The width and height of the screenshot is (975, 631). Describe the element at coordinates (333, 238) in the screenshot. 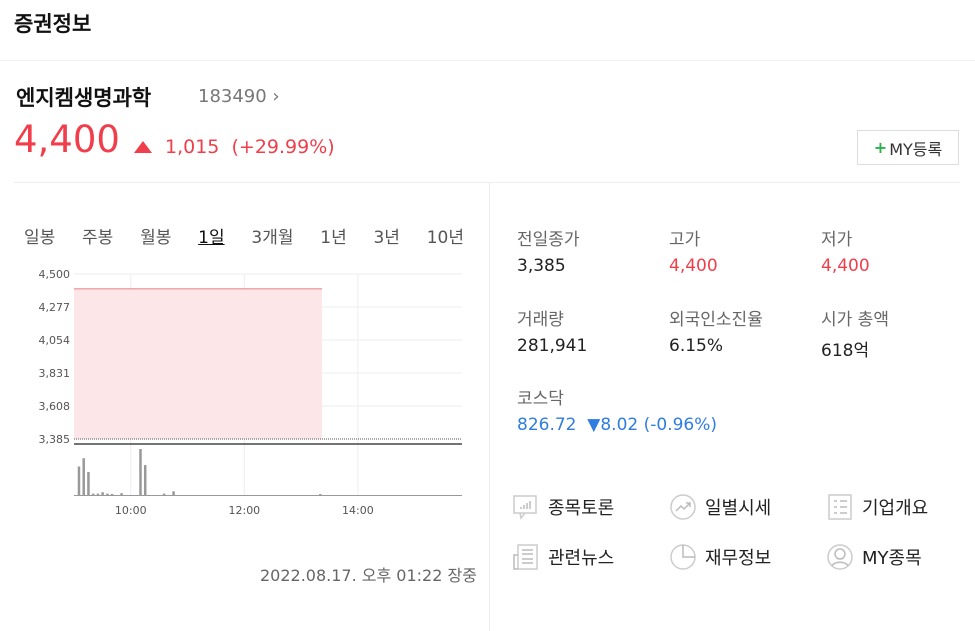

I see `tab-5: 1년` at that location.